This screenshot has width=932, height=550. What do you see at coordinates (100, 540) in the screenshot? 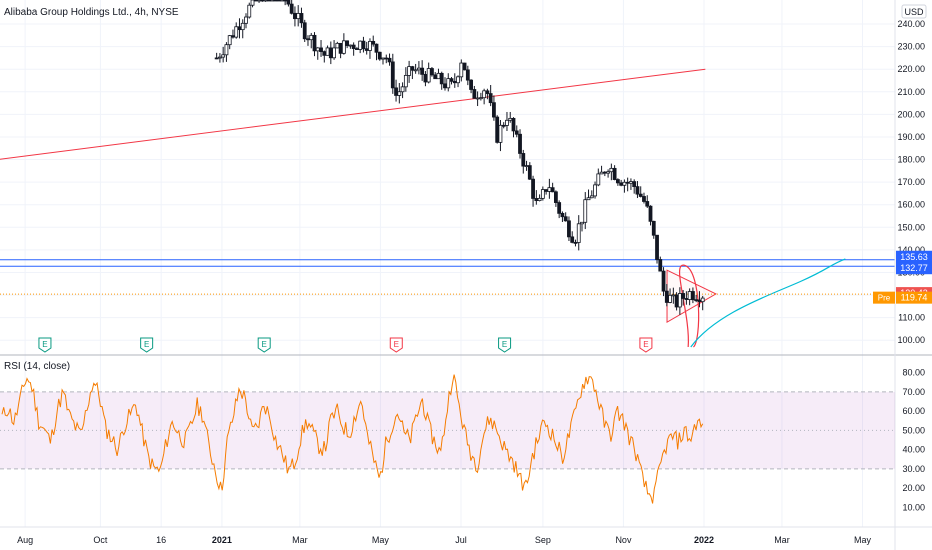
I see `time-tick-label: Oct` at bounding box center [100, 540].